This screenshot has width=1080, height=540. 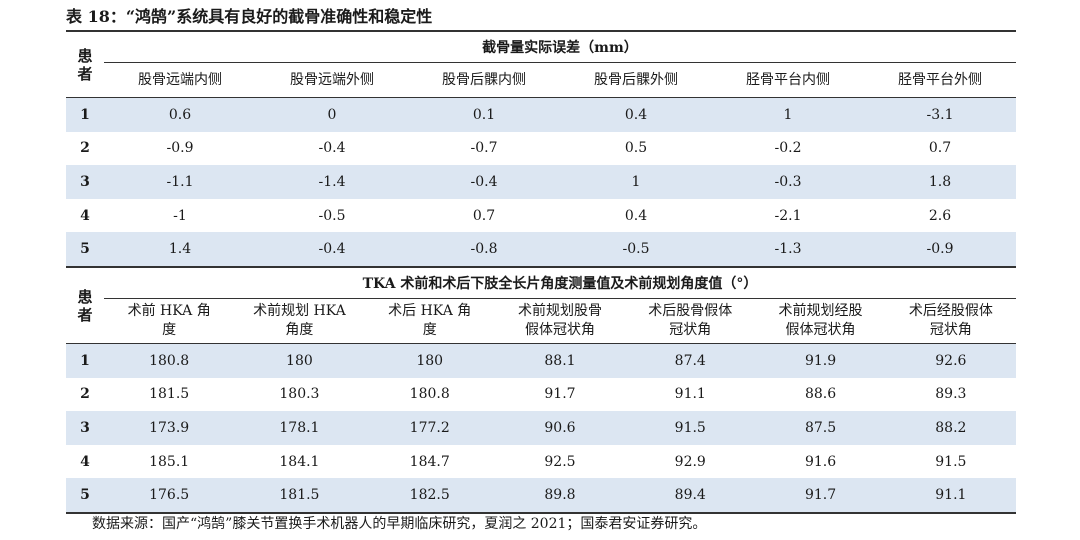 What do you see at coordinates (950, 311) in the screenshot?
I see `column-header-line: 术后经股假体` at bounding box center [950, 311].